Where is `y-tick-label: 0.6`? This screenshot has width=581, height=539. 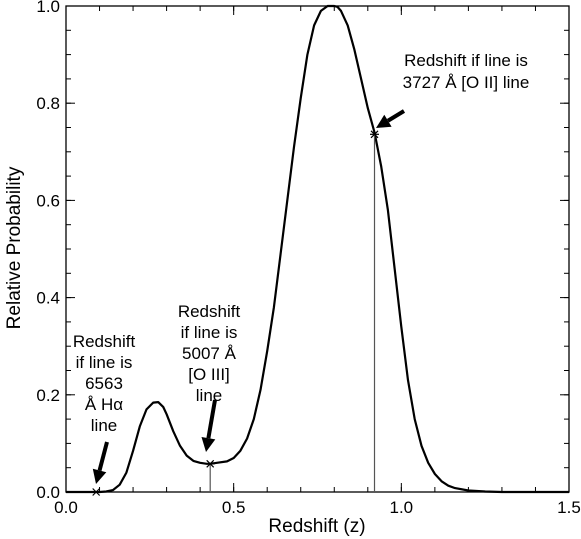
y-tick-label: 0.6 is located at coordinates (48, 200).